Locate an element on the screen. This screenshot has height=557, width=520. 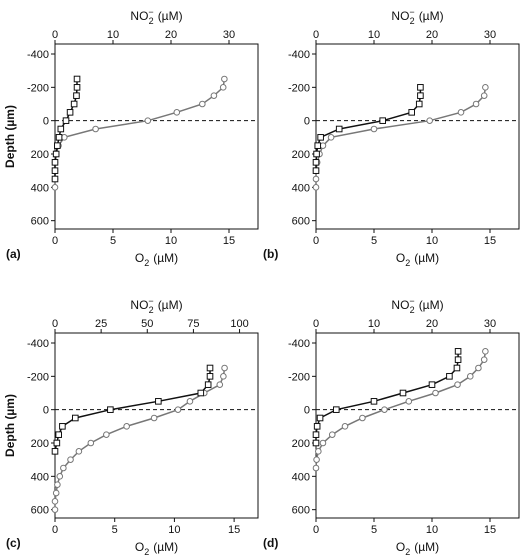
depth-axis-label: Depth (µm) is located at coordinates (10, 136).